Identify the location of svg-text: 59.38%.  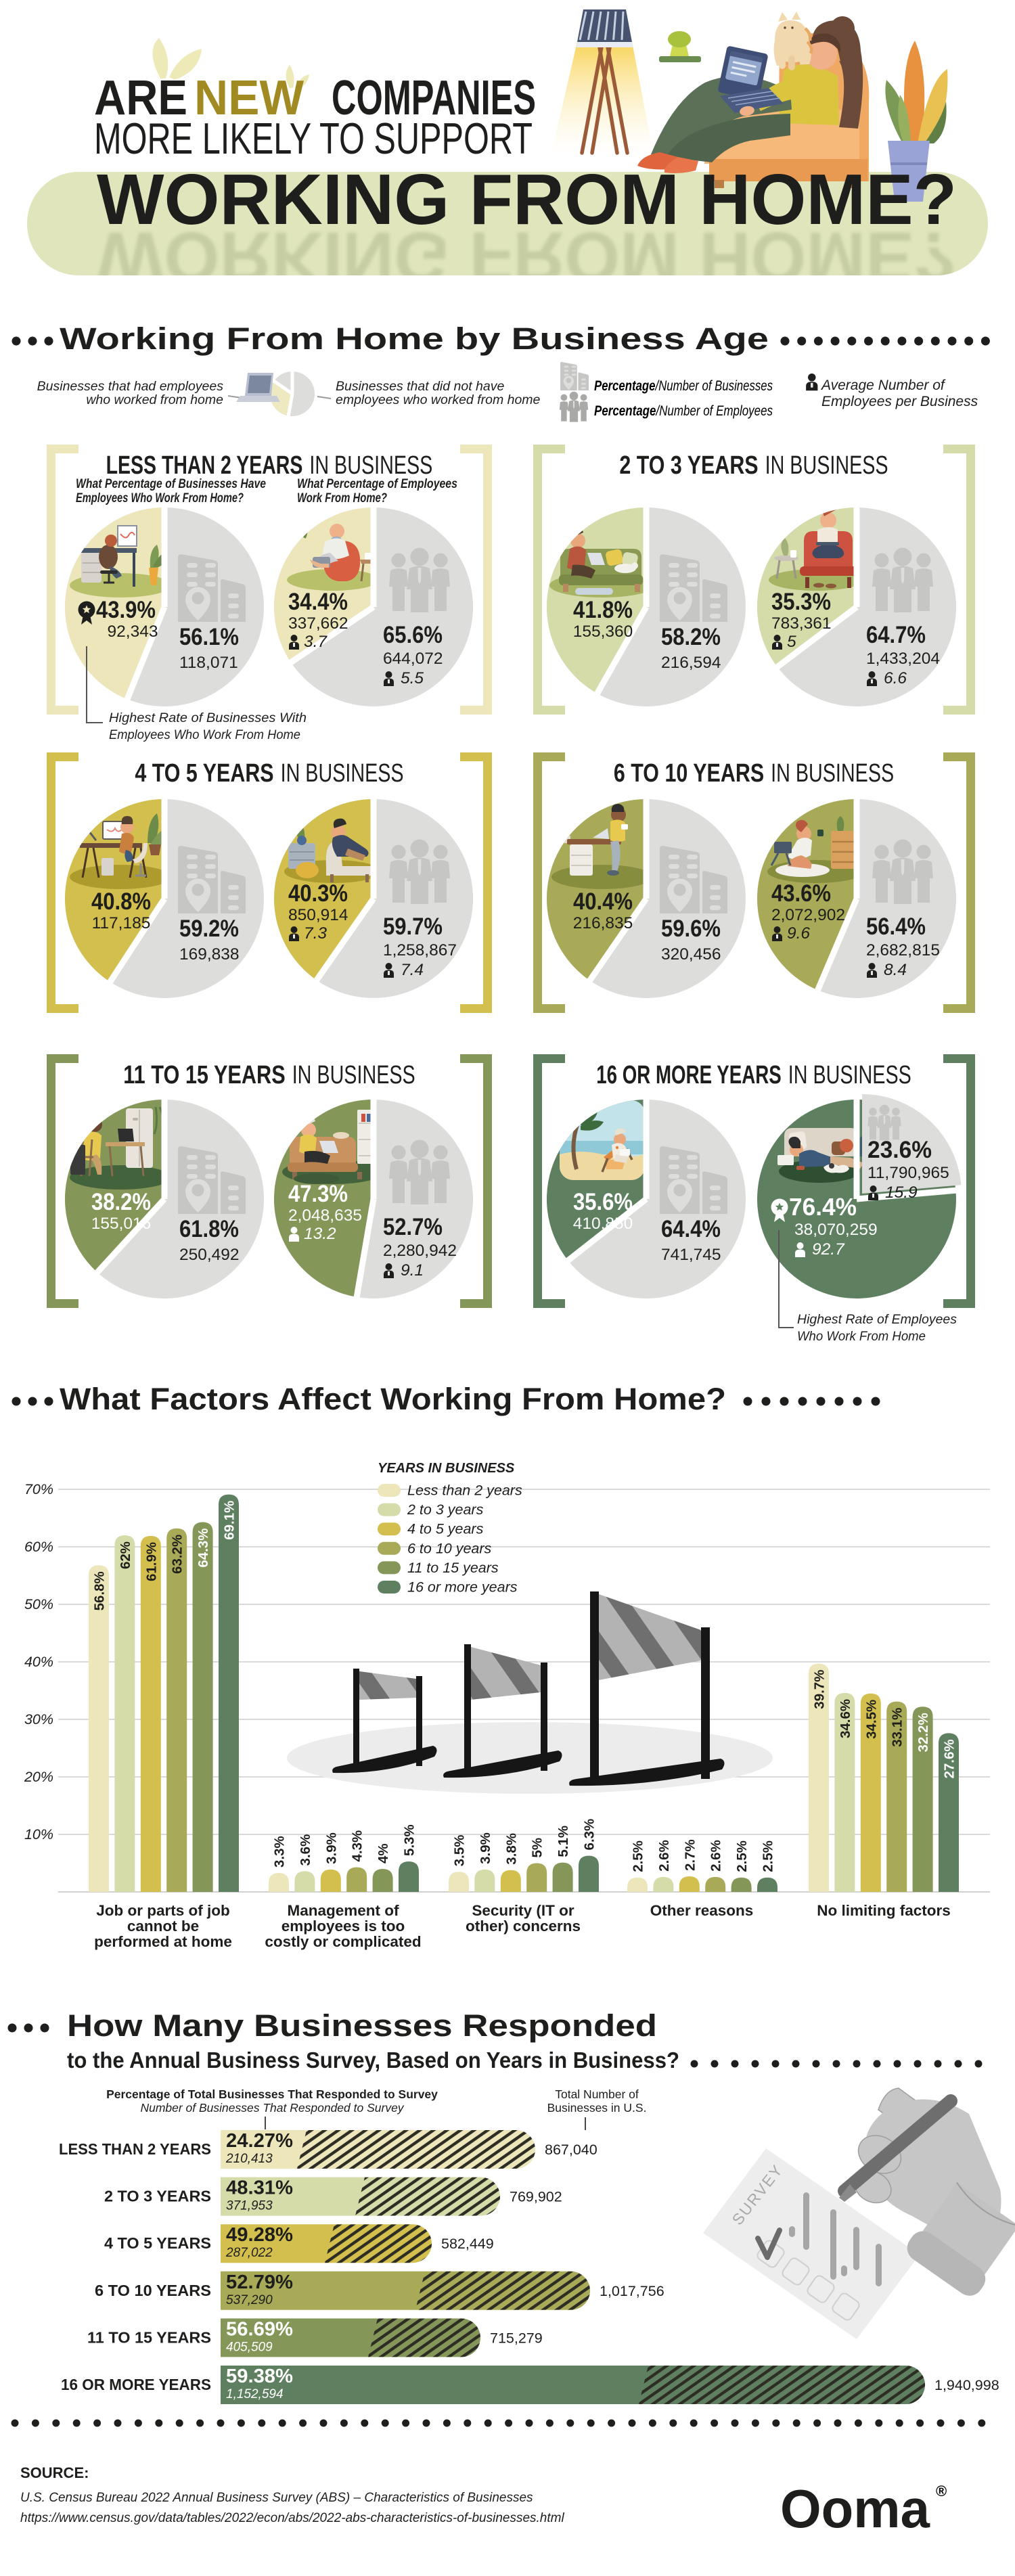
(259, 2376).